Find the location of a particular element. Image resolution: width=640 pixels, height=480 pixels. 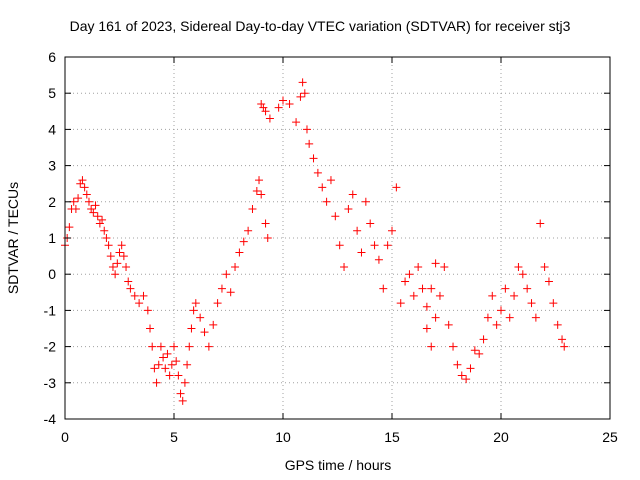

x-tick-label: 25 is located at coordinates (610, 437).